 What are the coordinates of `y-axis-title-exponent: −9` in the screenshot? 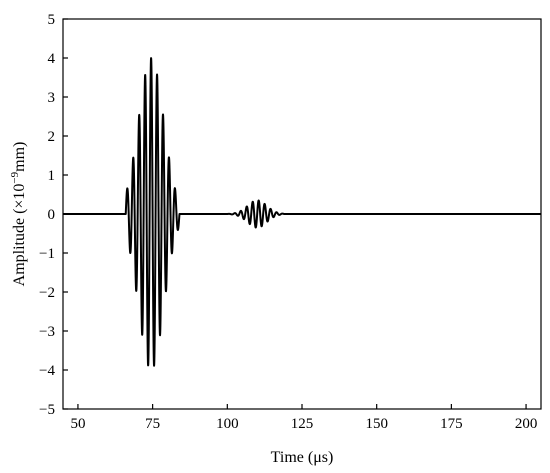 It's located at (15, 177).